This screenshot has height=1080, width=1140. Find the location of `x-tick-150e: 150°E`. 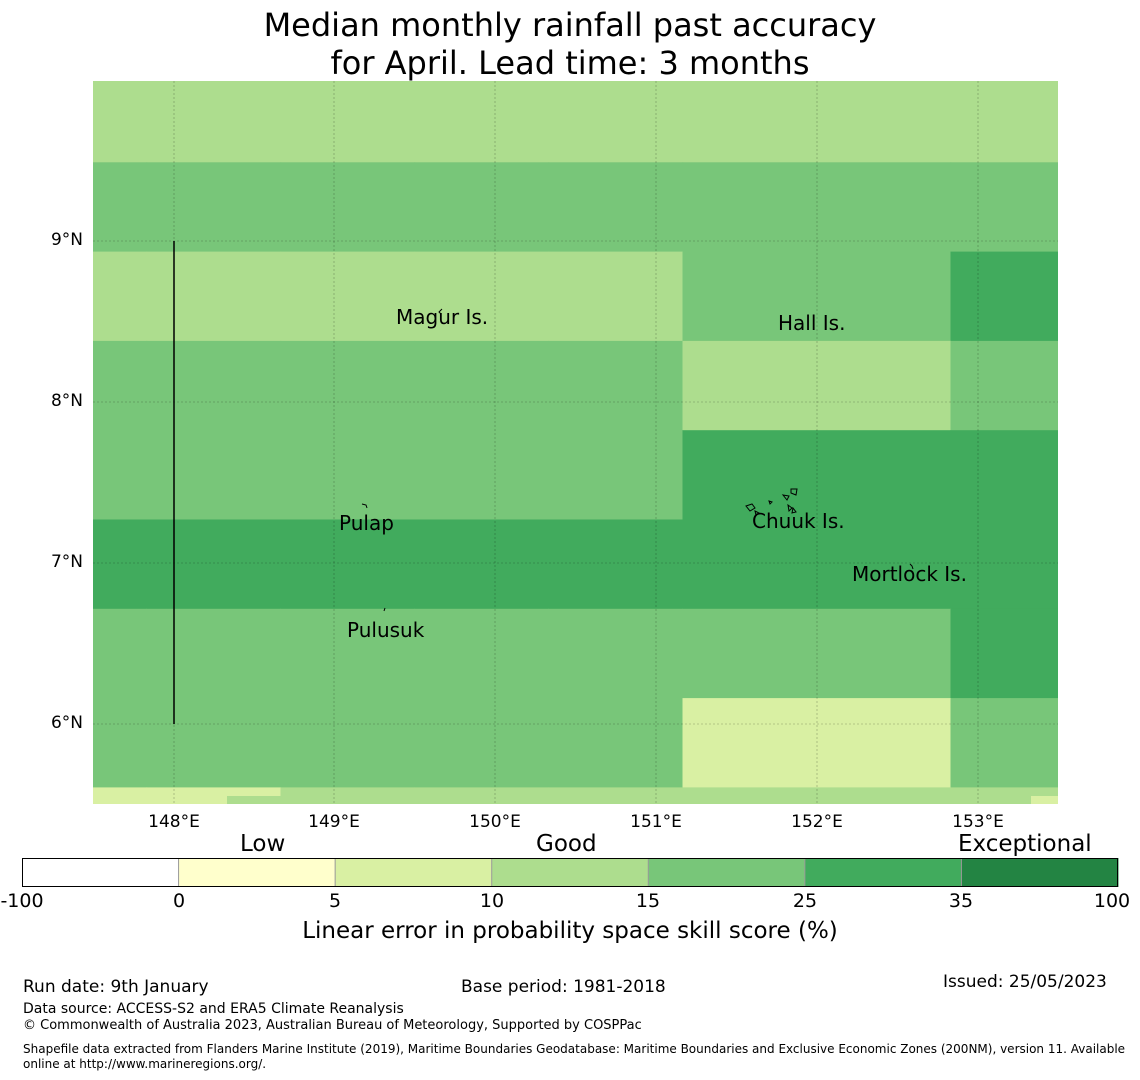

x-tick-150e: 150°E is located at coordinates (495, 822).